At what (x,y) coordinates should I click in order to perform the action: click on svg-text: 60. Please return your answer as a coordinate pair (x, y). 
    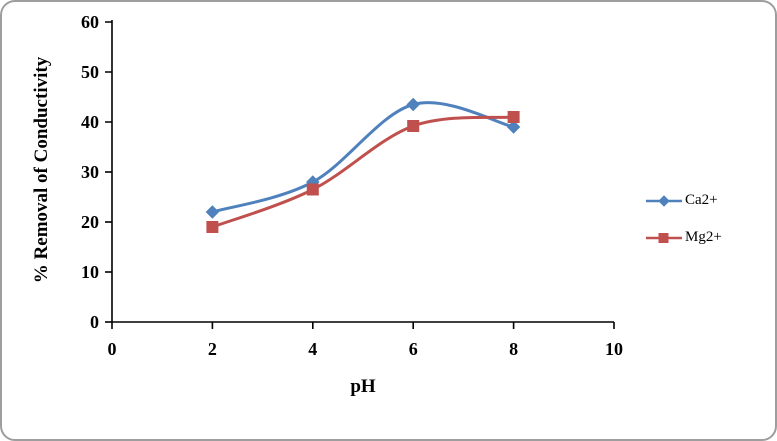
    Looking at the image, I should click on (90, 22).